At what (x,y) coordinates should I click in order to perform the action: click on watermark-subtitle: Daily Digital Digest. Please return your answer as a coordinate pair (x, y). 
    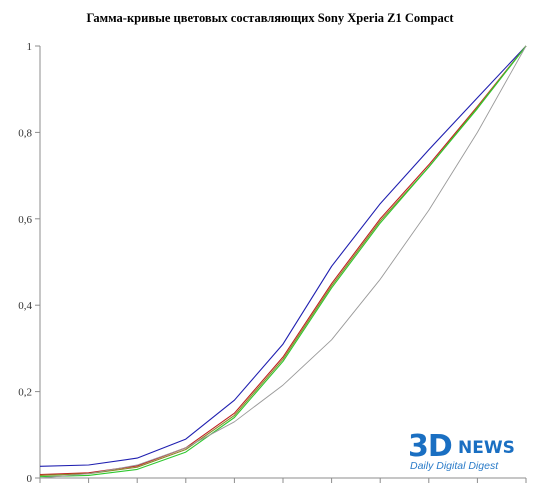
    Looking at the image, I should click on (454, 466).